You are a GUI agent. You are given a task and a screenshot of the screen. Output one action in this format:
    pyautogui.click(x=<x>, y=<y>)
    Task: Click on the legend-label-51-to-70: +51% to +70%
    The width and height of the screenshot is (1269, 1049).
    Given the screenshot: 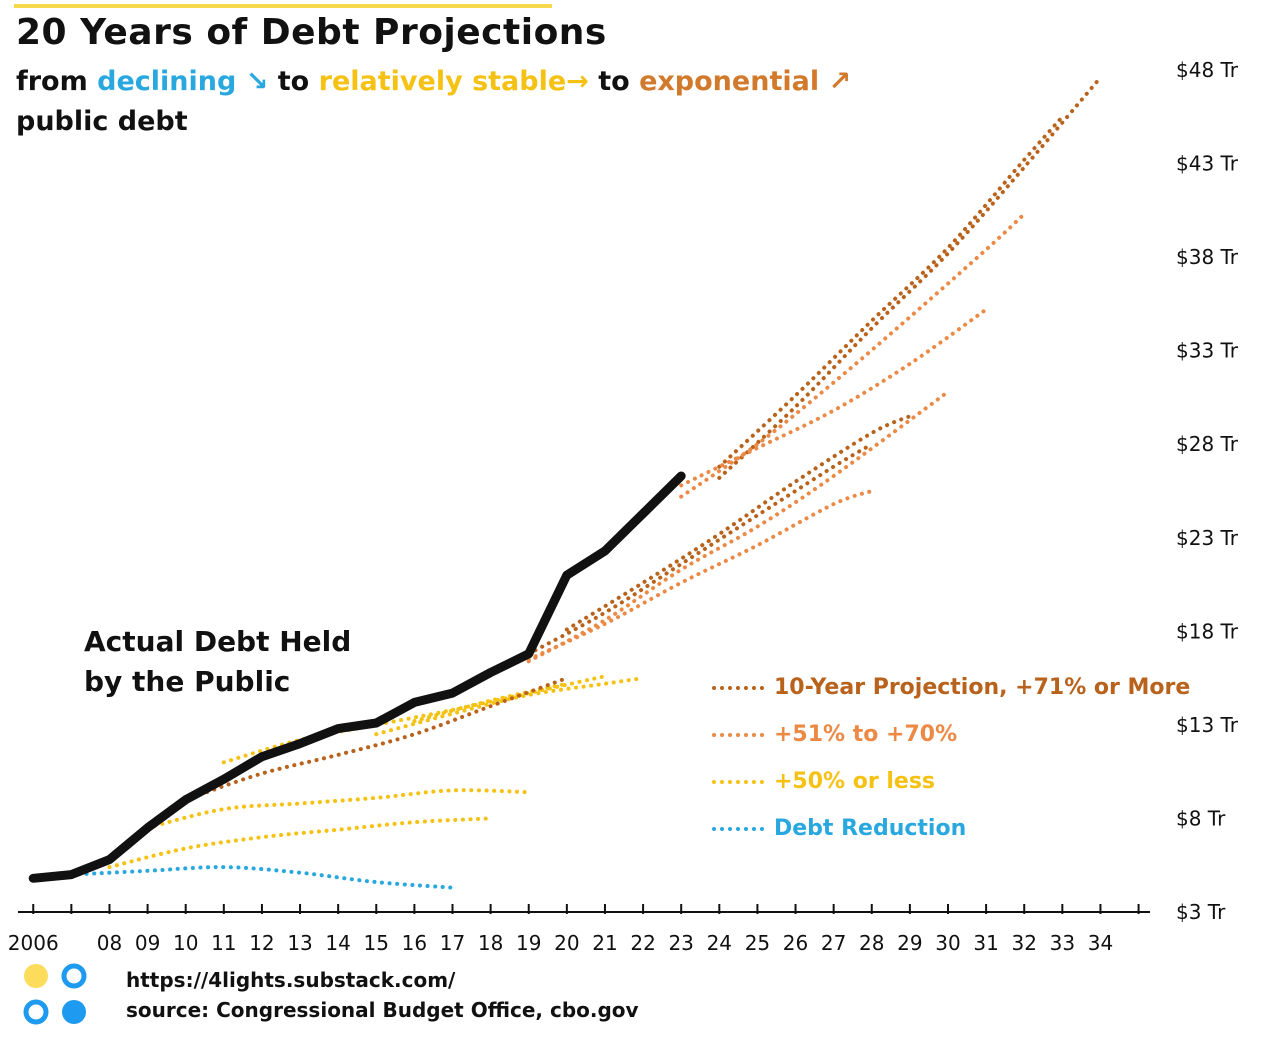 What is the action you would take?
    pyautogui.click(x=866, y=734)
    